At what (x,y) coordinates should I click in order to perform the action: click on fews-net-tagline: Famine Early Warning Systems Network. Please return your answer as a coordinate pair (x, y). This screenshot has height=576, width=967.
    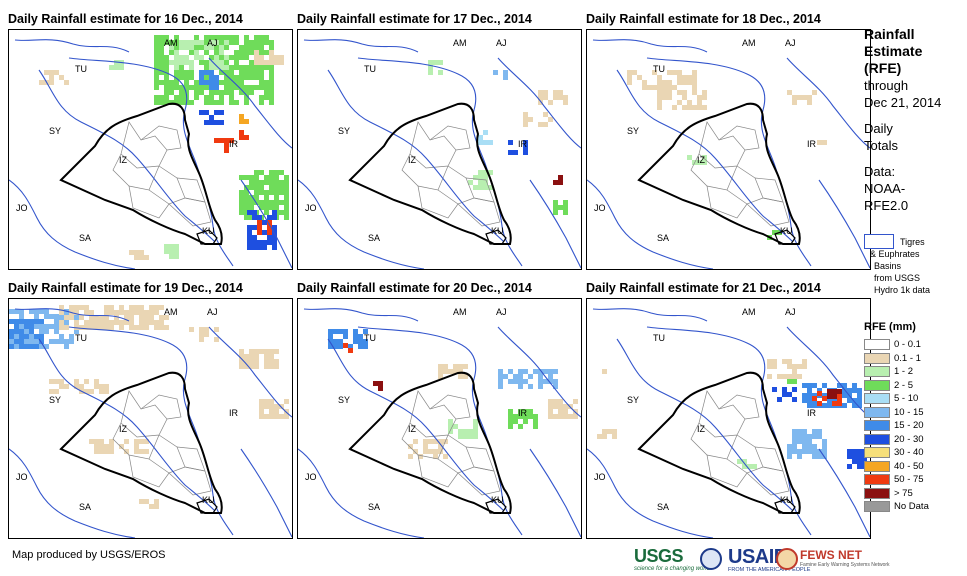
    Looking at the image, I should click on (845, 565).